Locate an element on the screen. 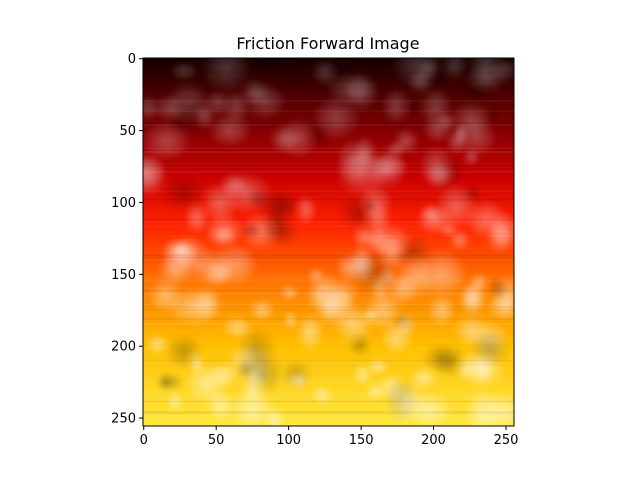  x-tick-label: 0 is located at coordinates (144, 440).